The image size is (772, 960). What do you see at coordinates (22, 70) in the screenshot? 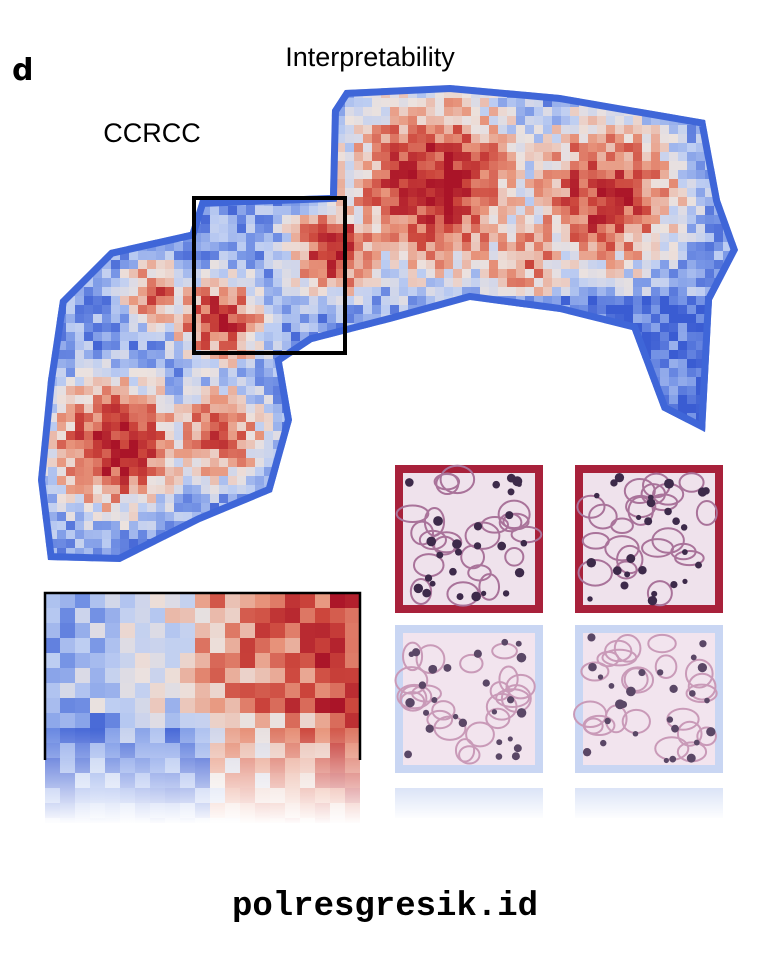
I see `panel-label: d` at bounding box center [22, 70].